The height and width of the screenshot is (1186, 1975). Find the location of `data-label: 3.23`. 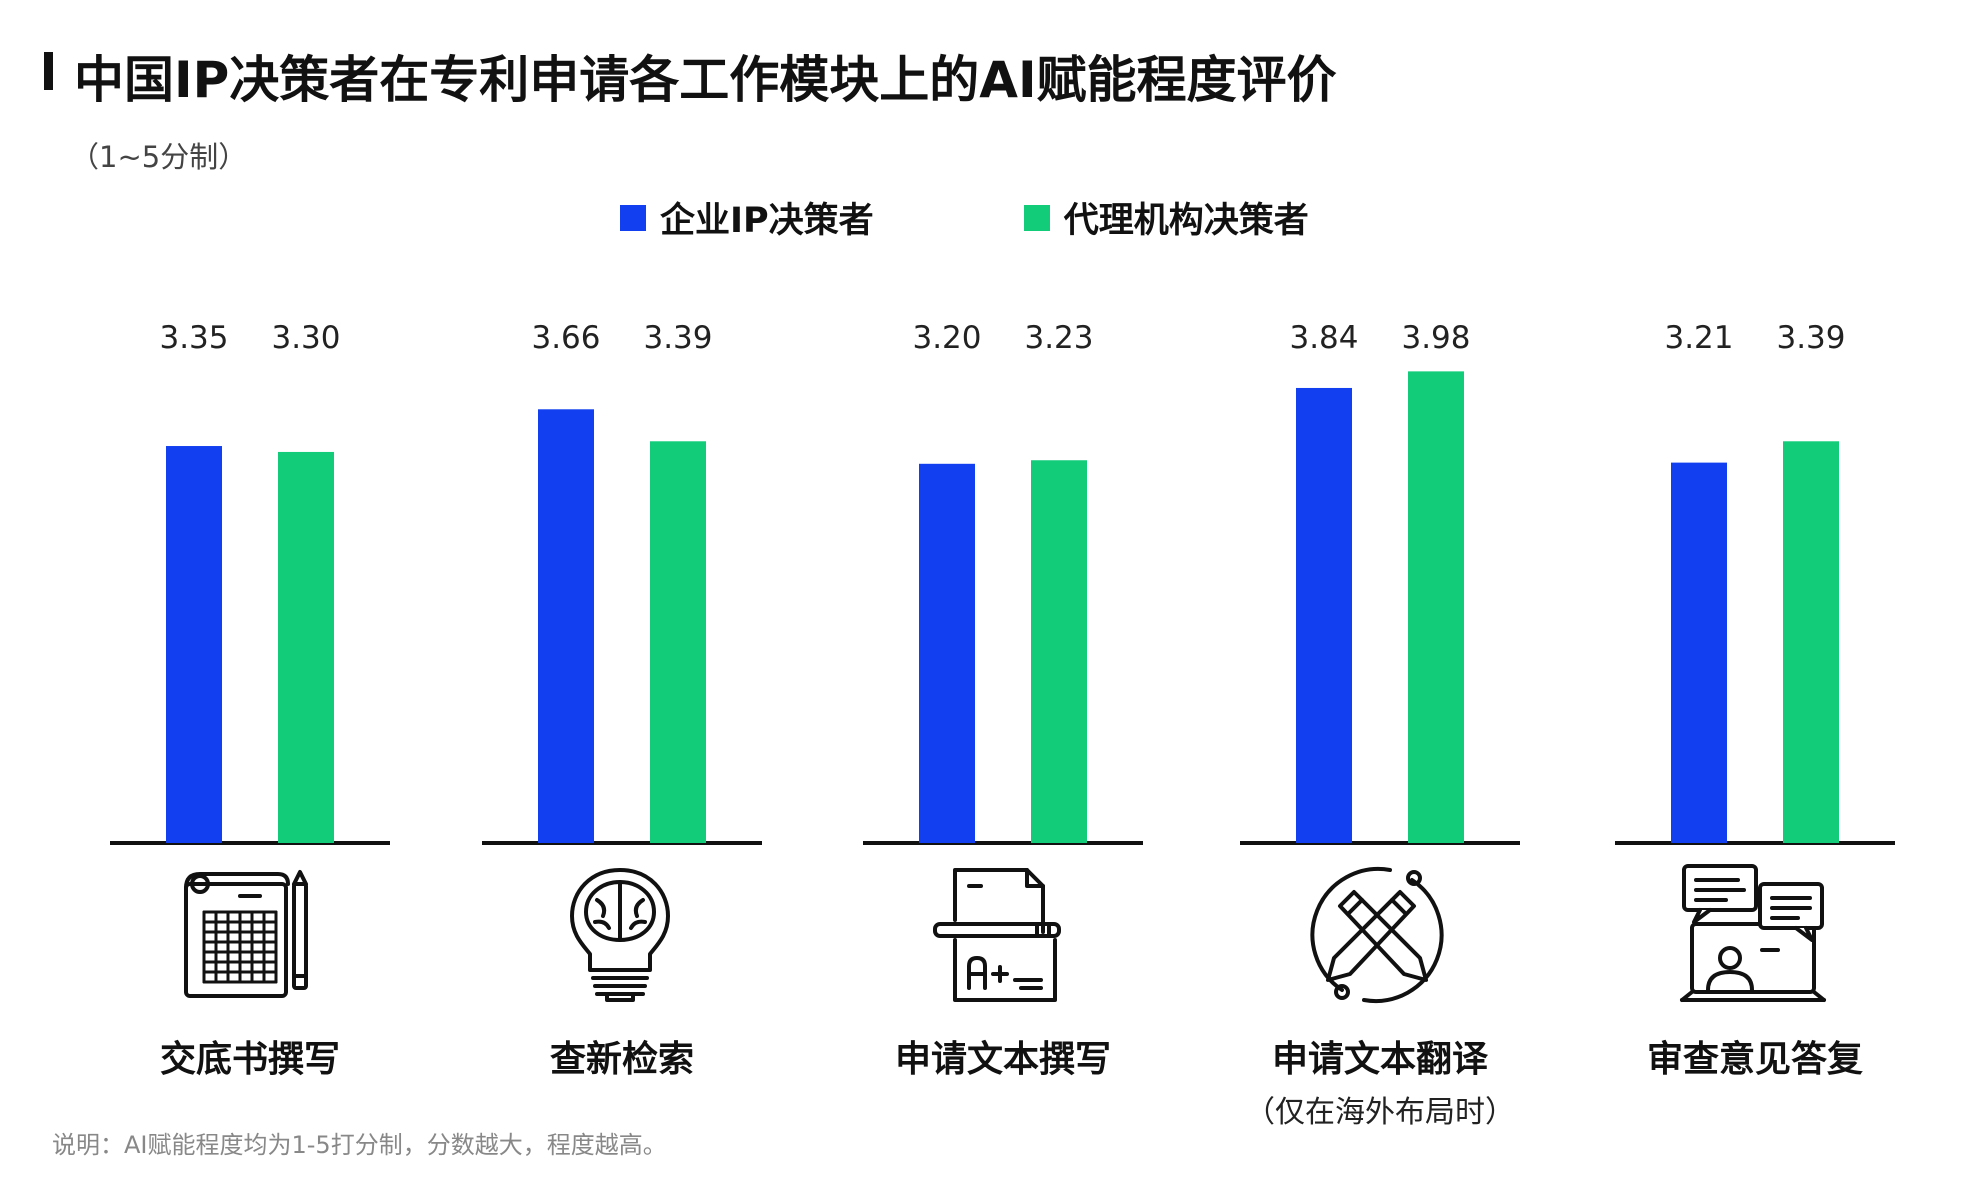

data-label: 3.23 is located at coordinates (1058, 338).